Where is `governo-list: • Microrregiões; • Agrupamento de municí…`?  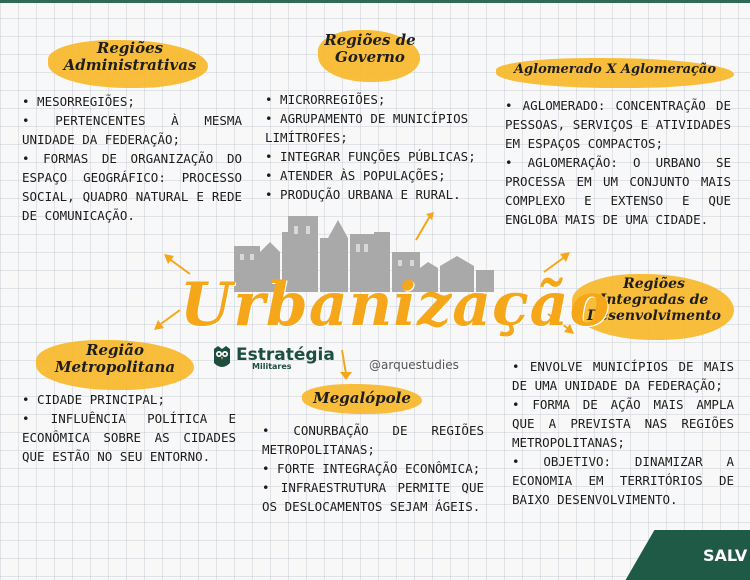 governo-list: • Microrregiões; • Agrupamento de municí… is located at coordinates (375, 147).